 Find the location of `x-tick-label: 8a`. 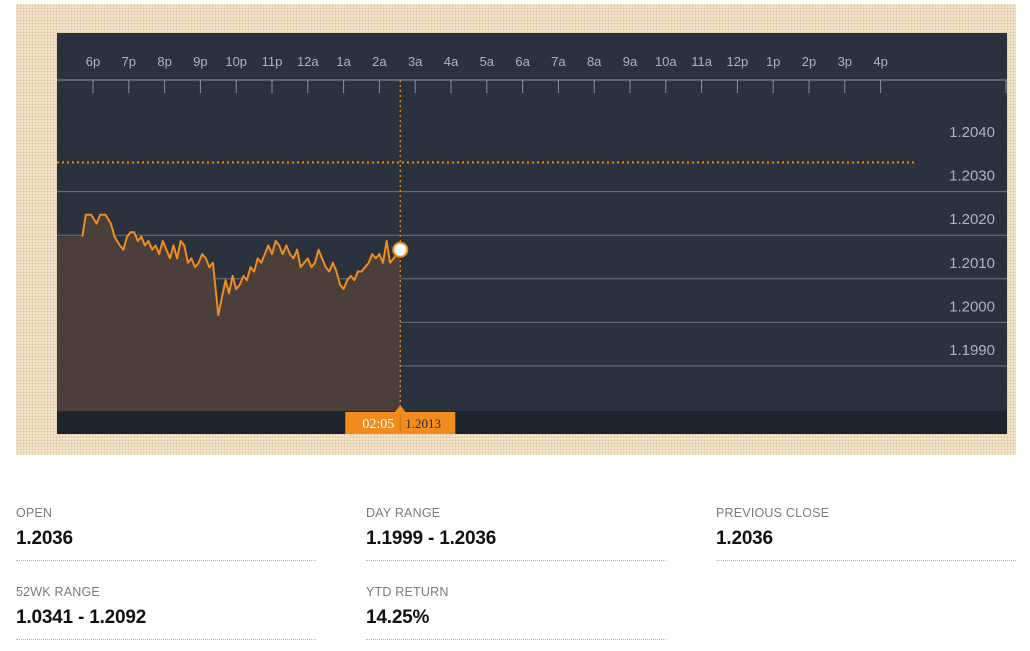

x-tick-label: 8a is located at coordinates (594, 61).